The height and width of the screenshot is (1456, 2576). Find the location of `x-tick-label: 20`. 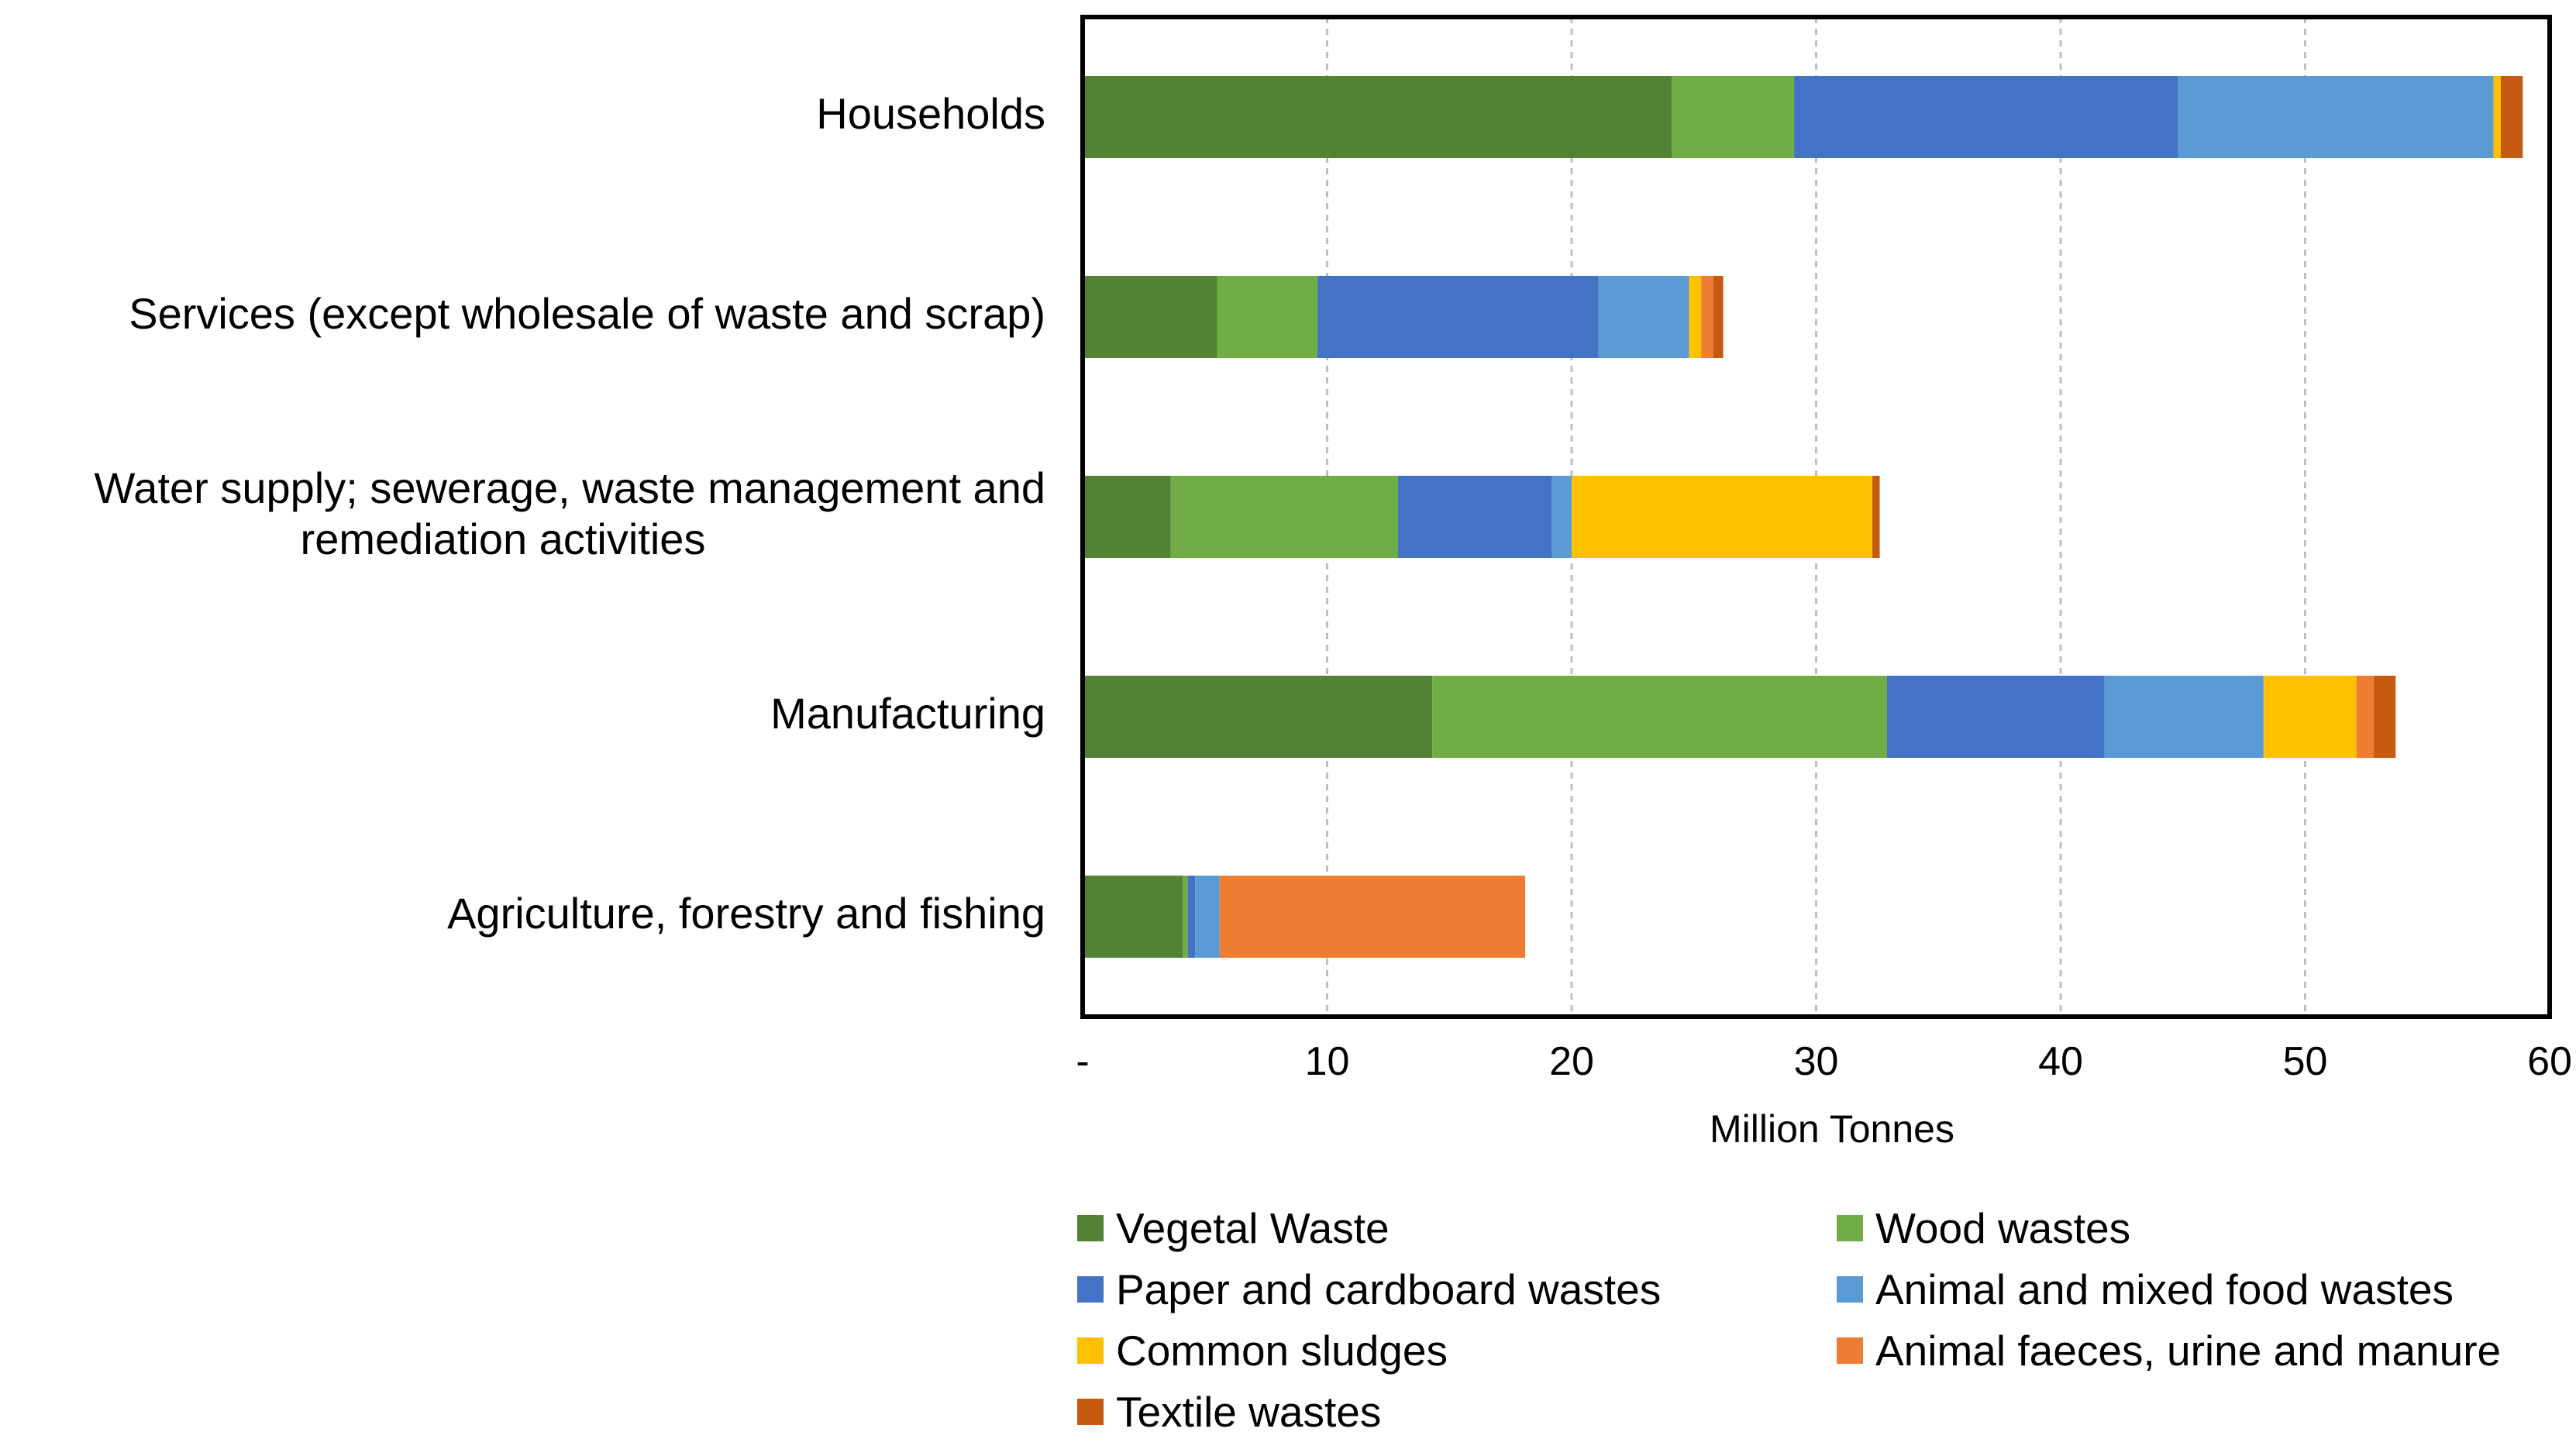

x-tick-label: 20 is located at coordinates (1571, 1061).